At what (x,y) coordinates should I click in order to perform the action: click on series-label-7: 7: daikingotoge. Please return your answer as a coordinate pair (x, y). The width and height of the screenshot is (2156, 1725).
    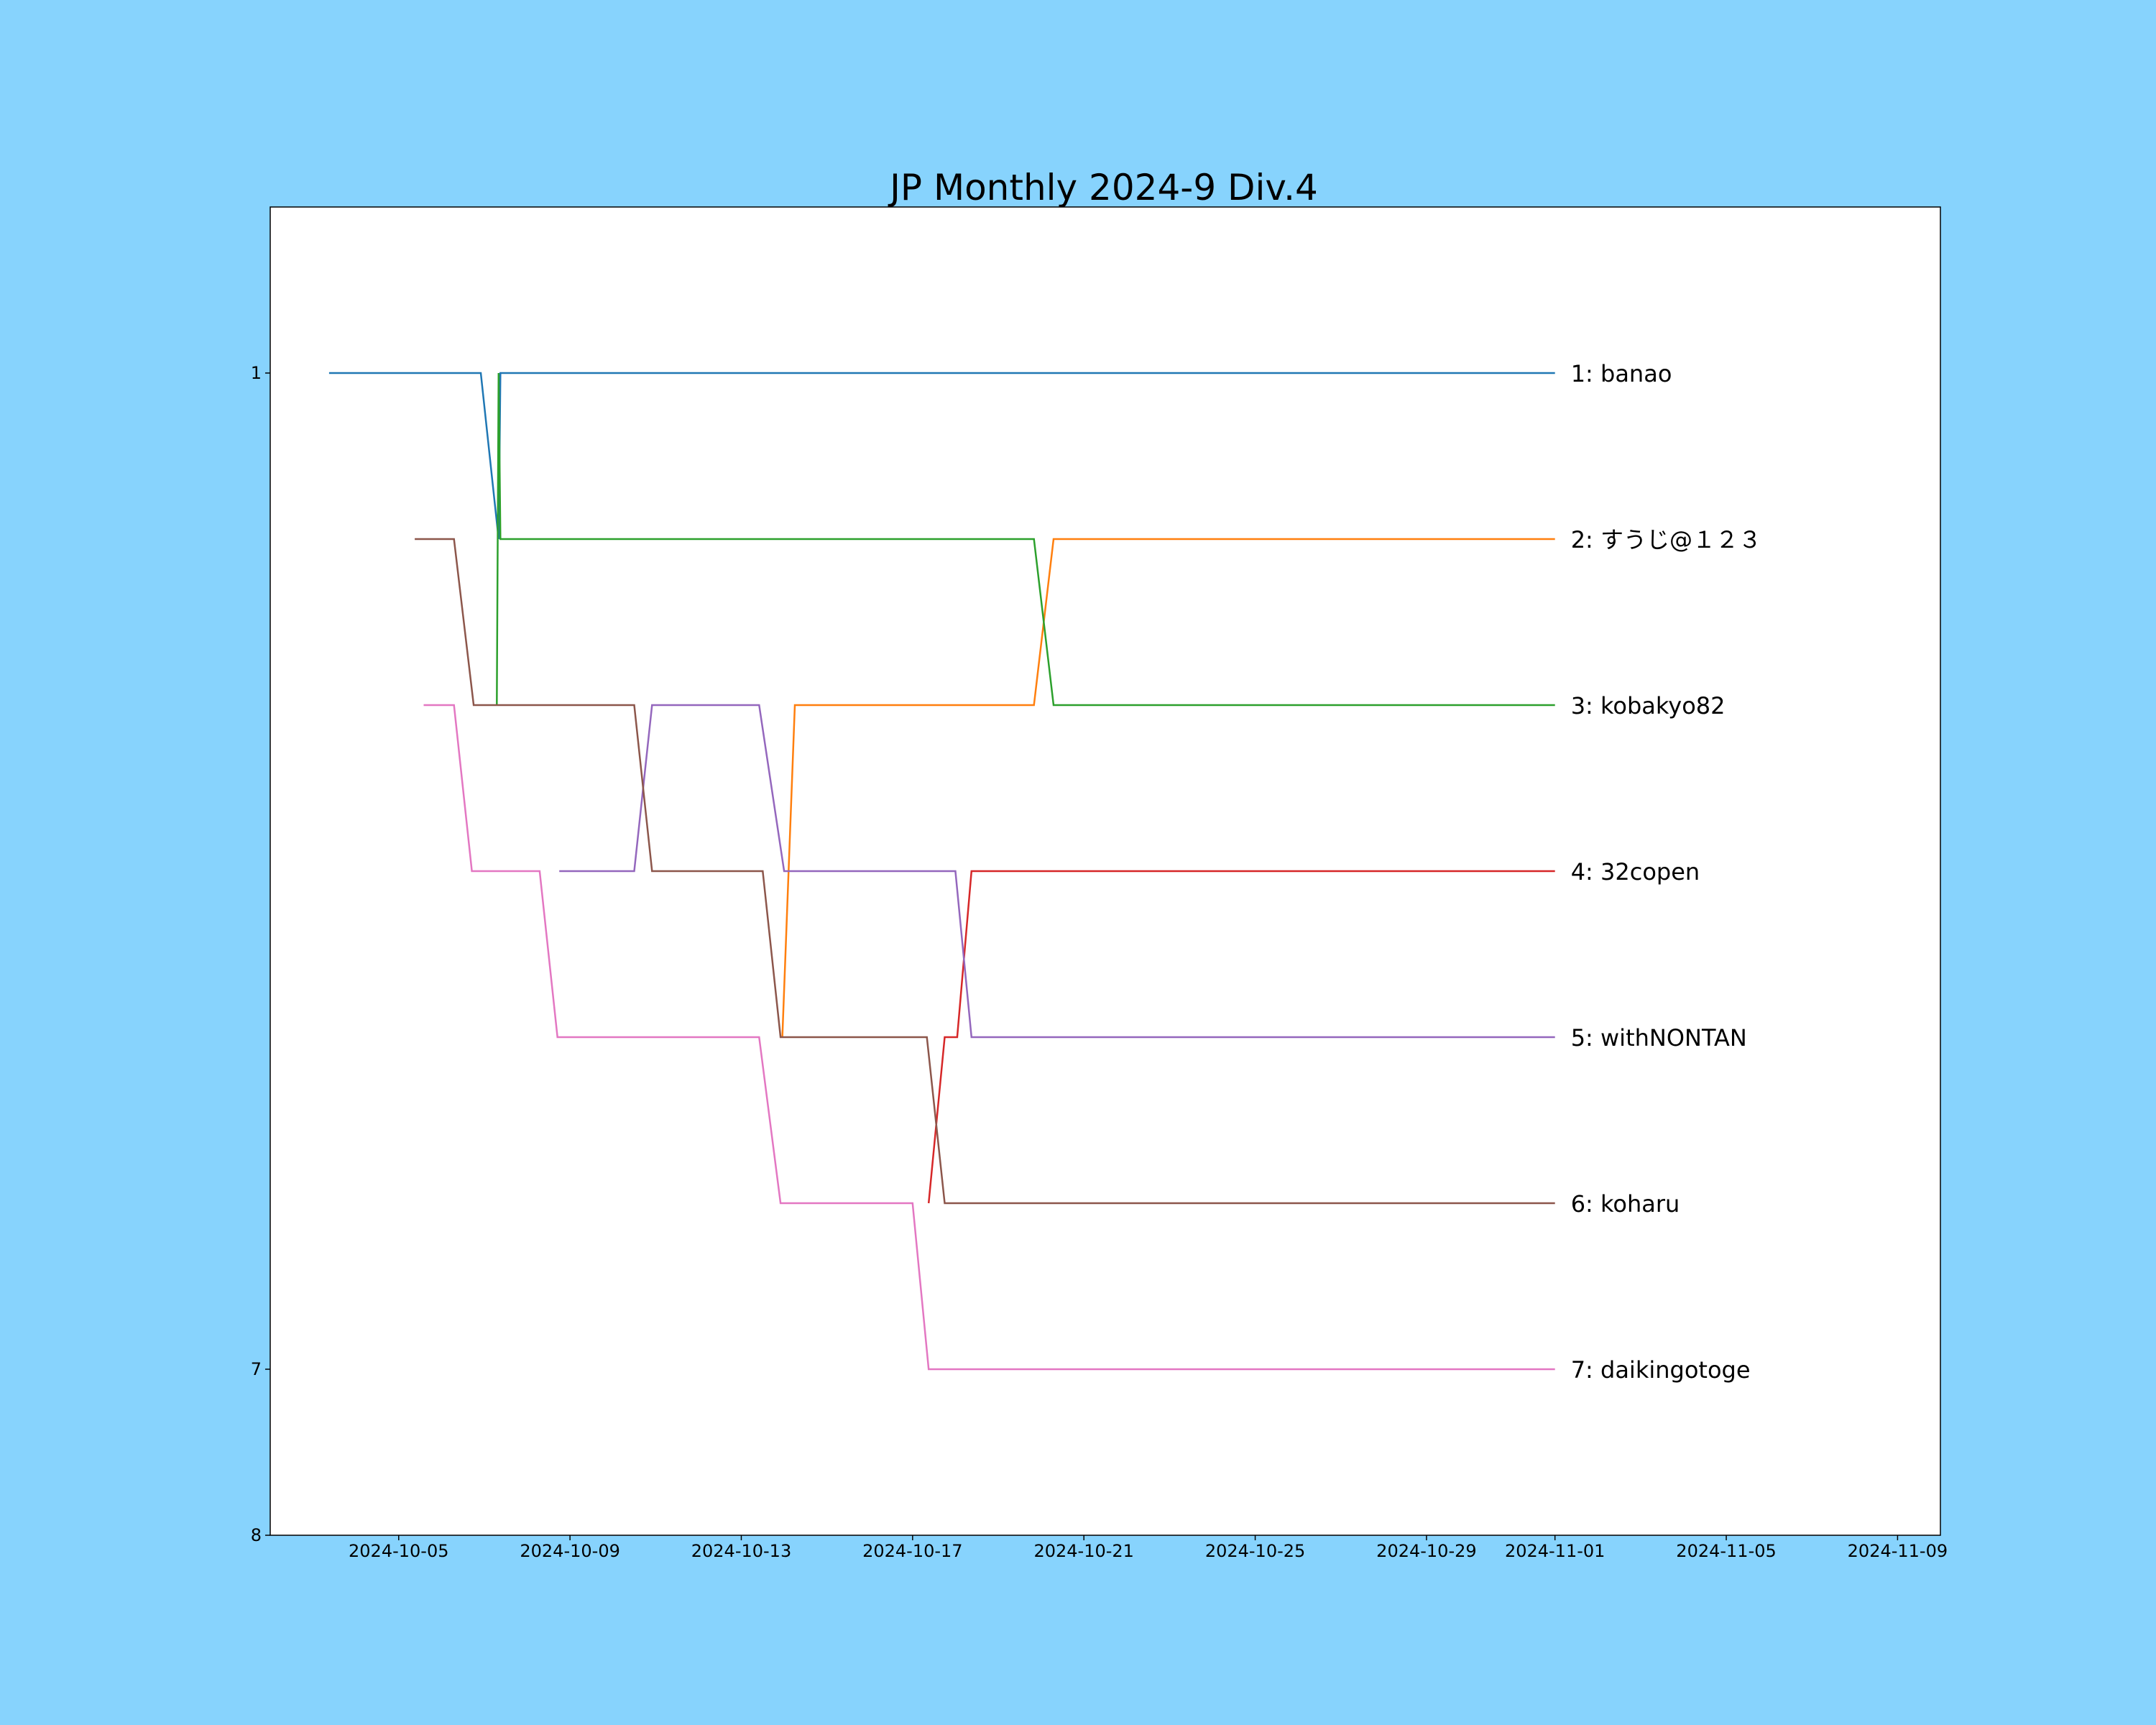
    Looking at the image, I should click on (1661, 1370).